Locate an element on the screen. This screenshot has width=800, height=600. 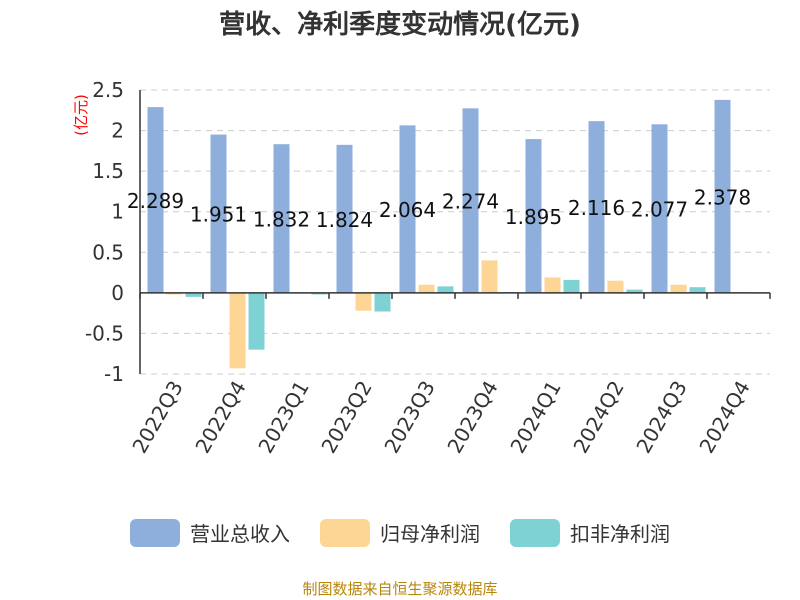
legend-swatch-revenue is located at coordinates (155, 532).